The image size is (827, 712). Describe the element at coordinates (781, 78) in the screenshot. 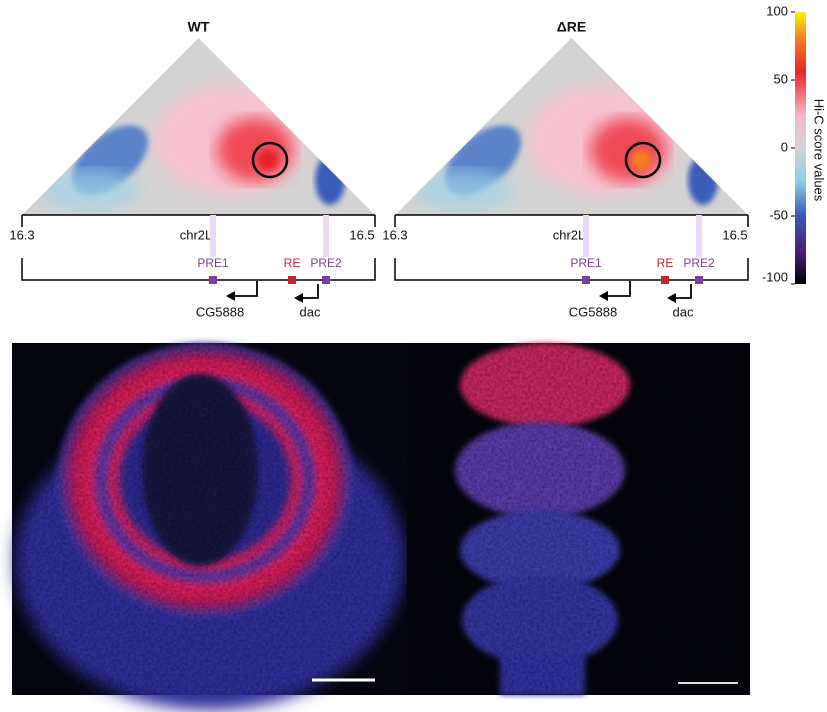

I see `colorbar-tick-label: 50` at that location.